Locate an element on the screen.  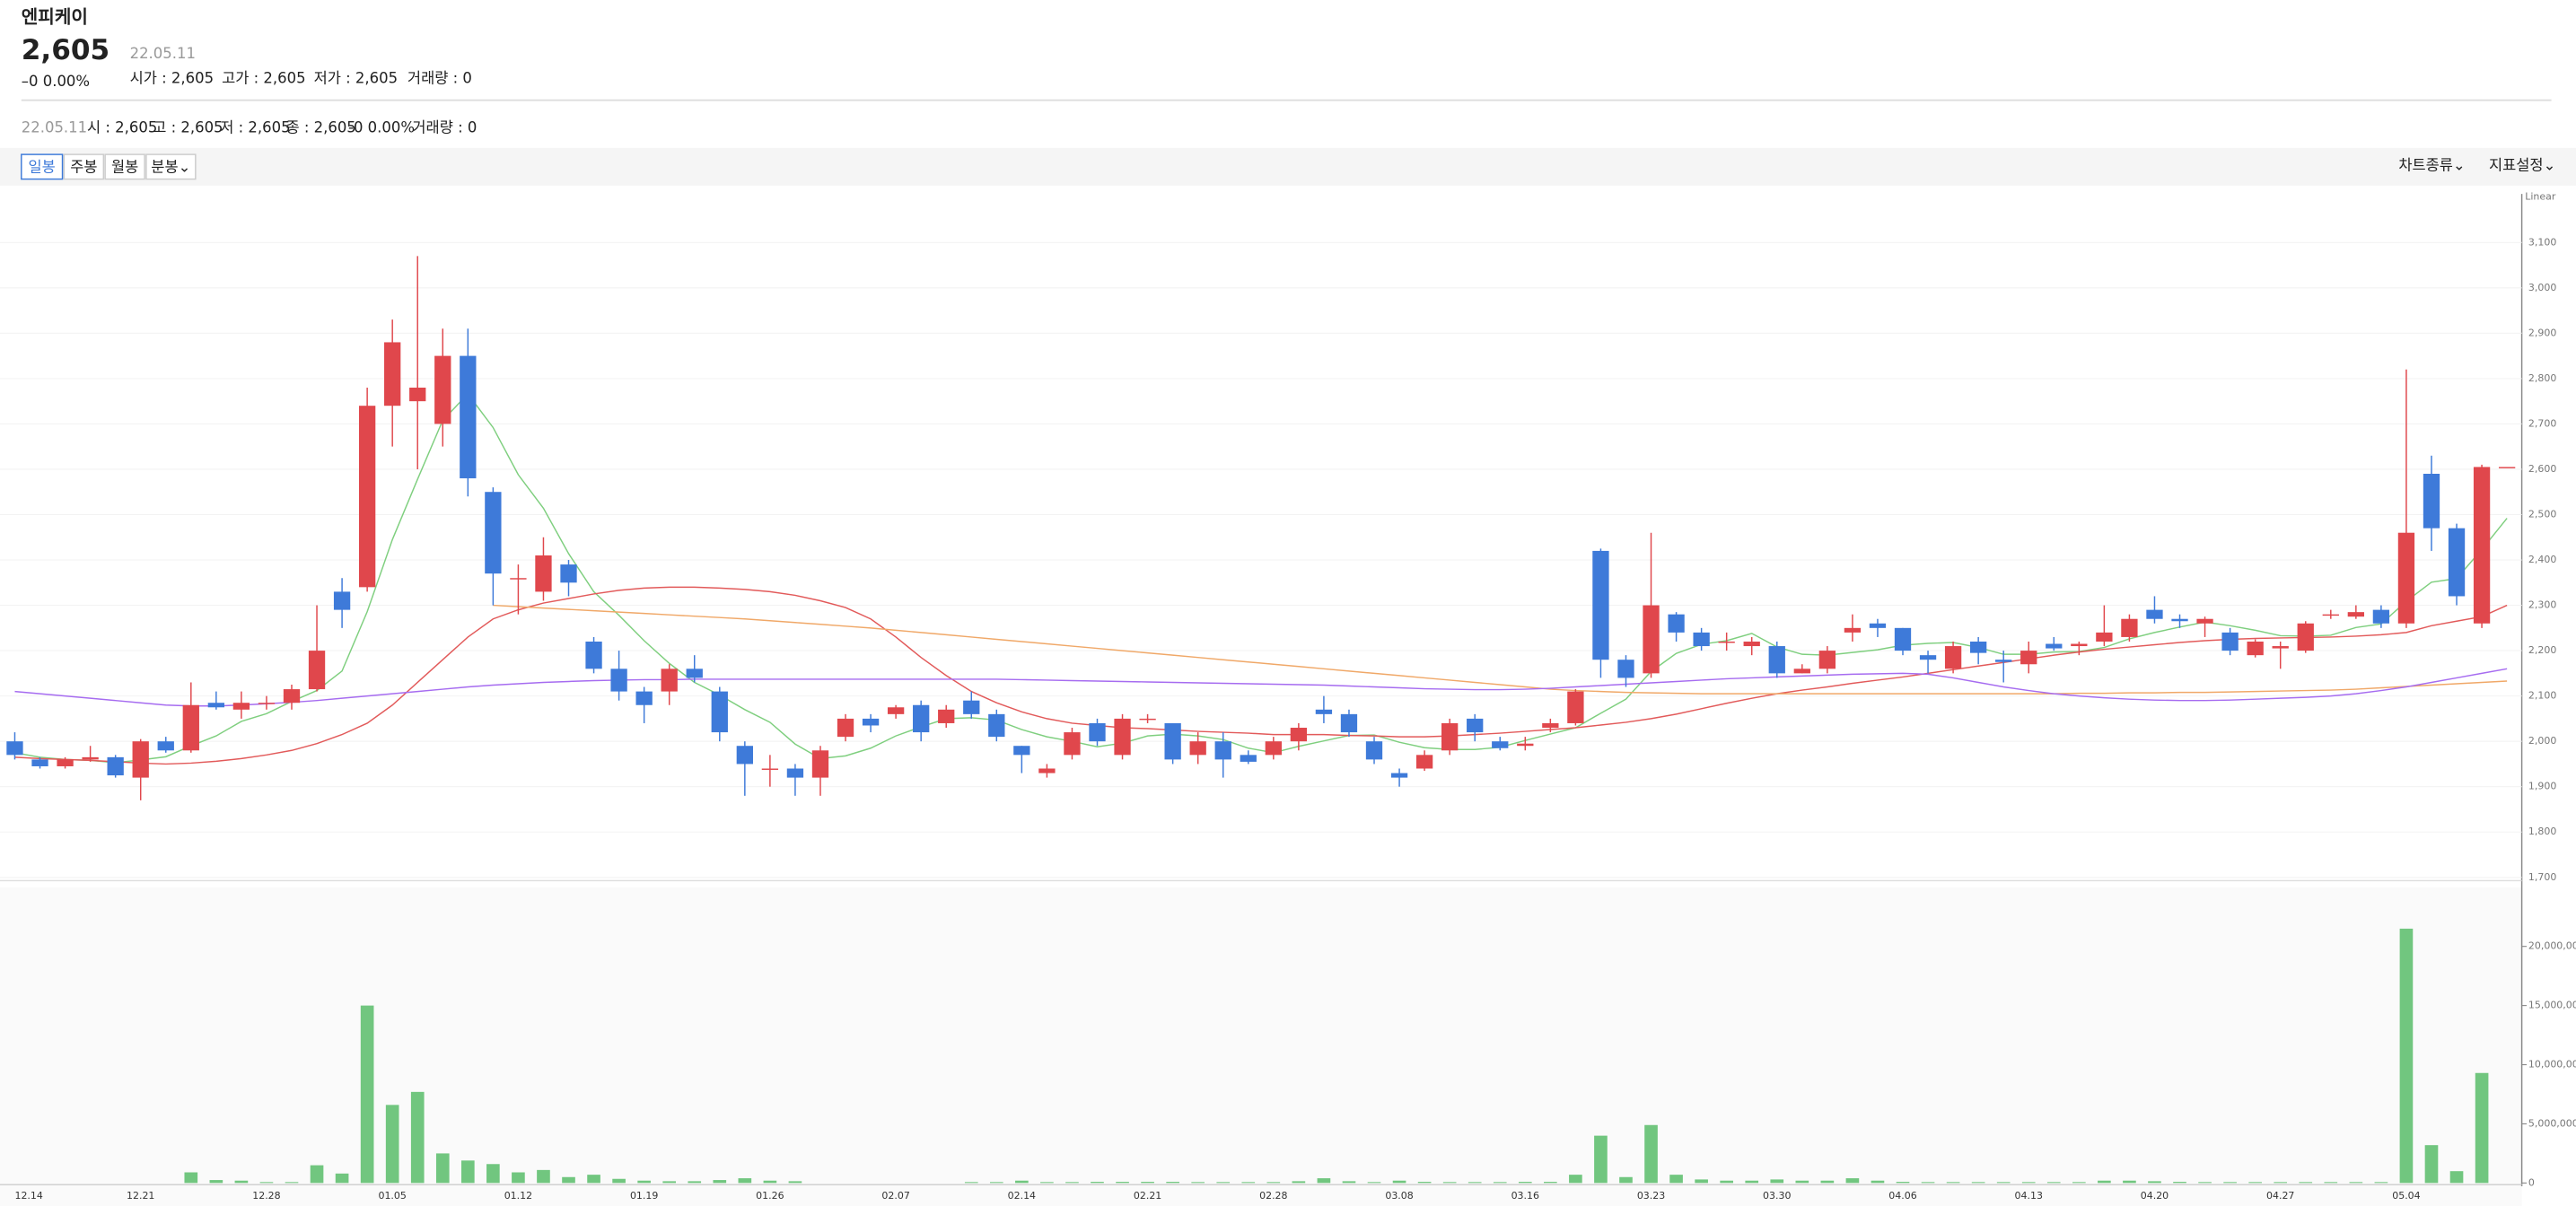
summary: 고가 : 2,605 is located at coordinates (263, 77).